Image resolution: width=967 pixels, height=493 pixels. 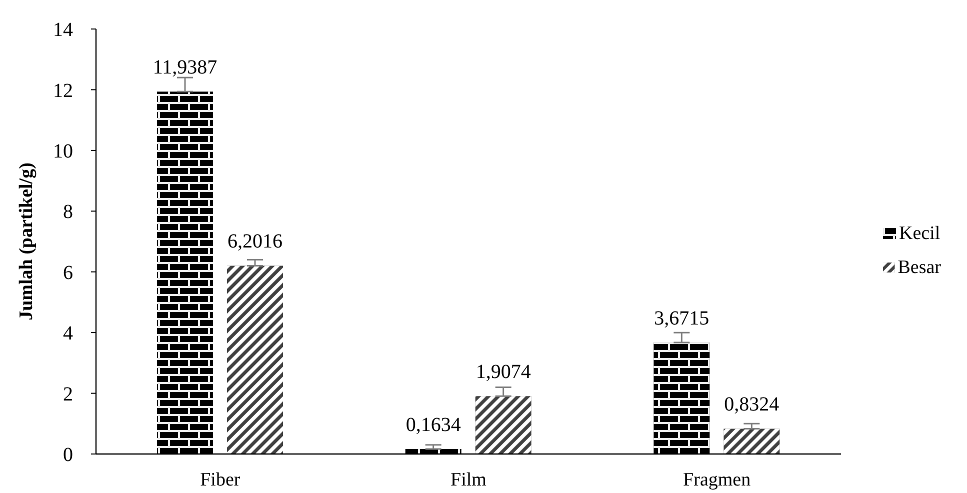 I want to click on data-label: 6,2016, so click(x=255, y=241).